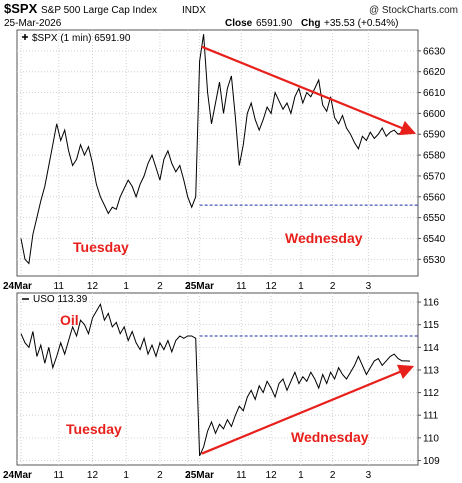 The image size is (462, 483). What do you see at coordinates (33, 23) in the screenshot?
I see `chart-date: 25-Mar-2026` at bounding box center [33, 23].